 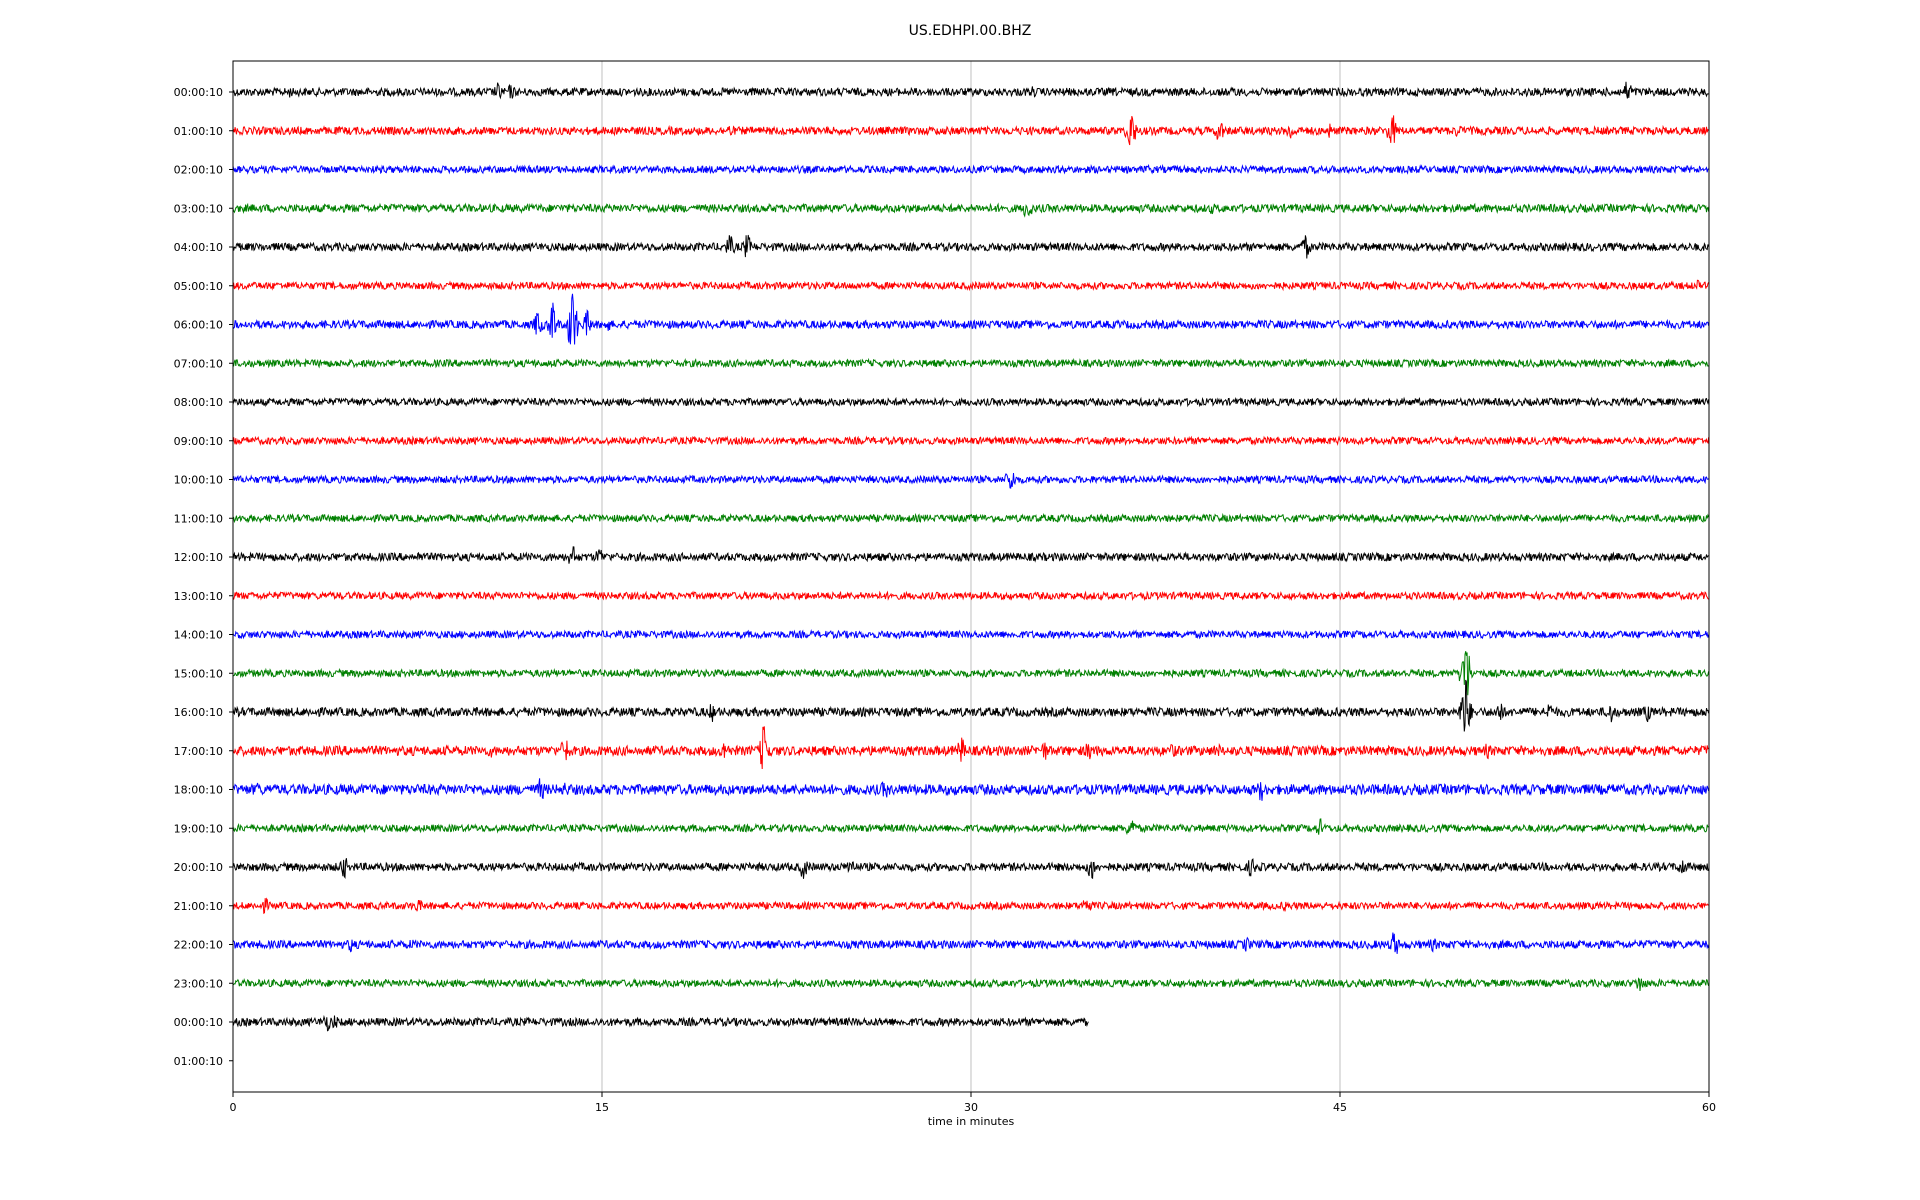 What do you see at coordinates (198, 441) in the screenshot?
I see `row-label-9: 09:00:10` at bounding box center [198, 441].